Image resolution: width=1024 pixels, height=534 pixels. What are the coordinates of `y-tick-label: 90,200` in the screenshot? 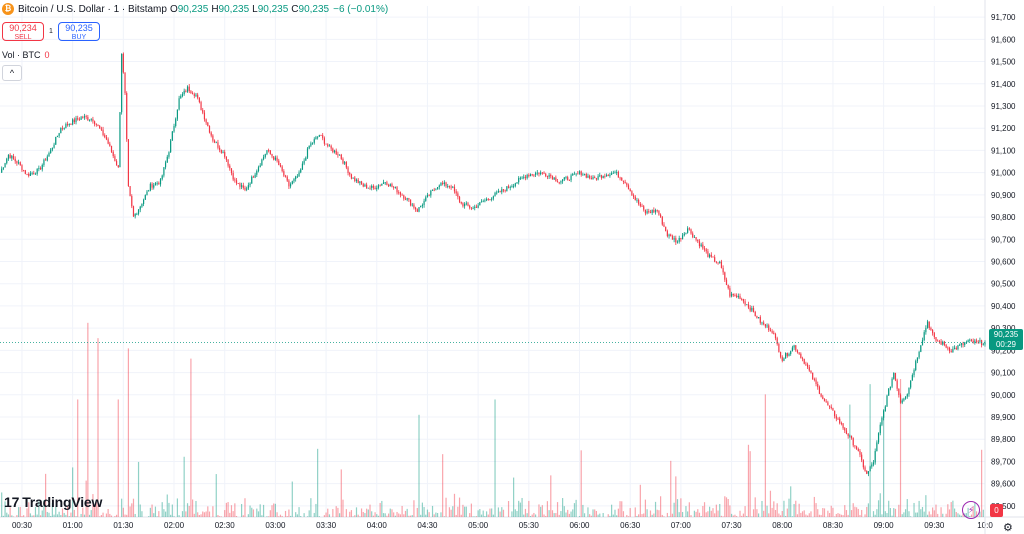 It's located at (1003, 350).